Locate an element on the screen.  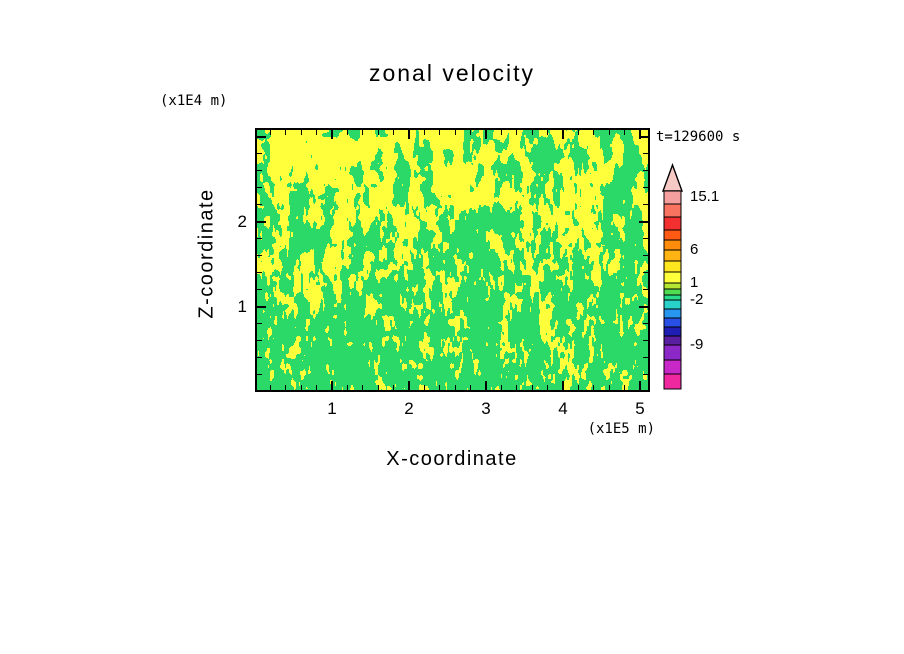
colorbar: 15.1 6 1 -2 -9 is located at coordinates (721, 282).